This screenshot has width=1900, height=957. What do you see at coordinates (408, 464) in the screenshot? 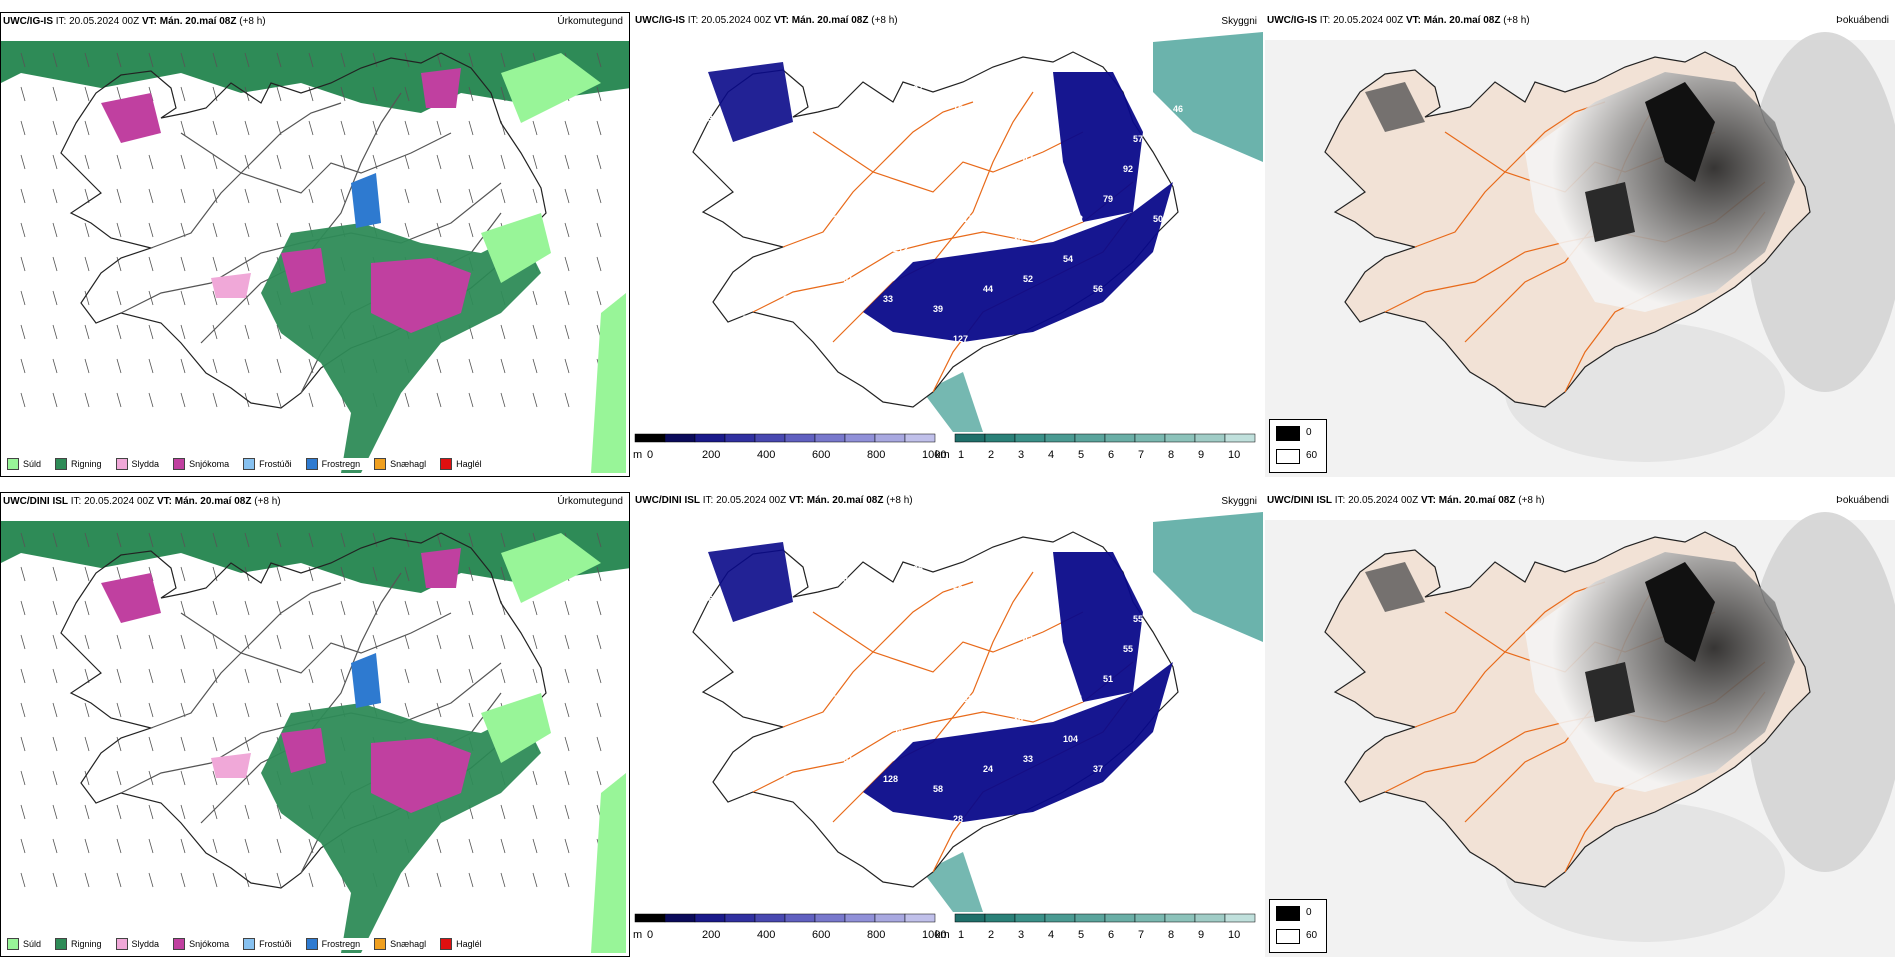
I see `legend-label: Snæhagl` at bounding box center [408, 464].